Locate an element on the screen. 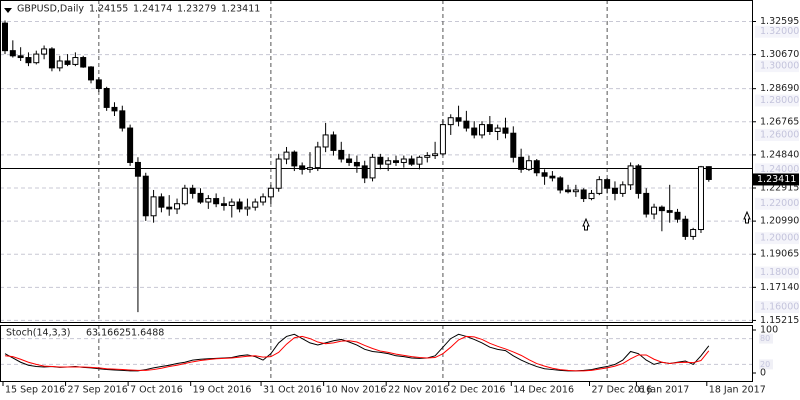 The image size is (800, 400). y-tick-label: 1.28690 is located at coordinates (779, 88).